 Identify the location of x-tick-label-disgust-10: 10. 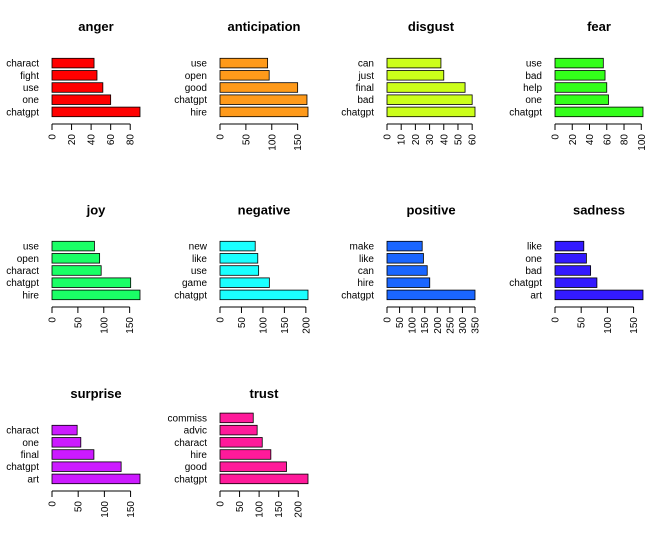
(402, 140).